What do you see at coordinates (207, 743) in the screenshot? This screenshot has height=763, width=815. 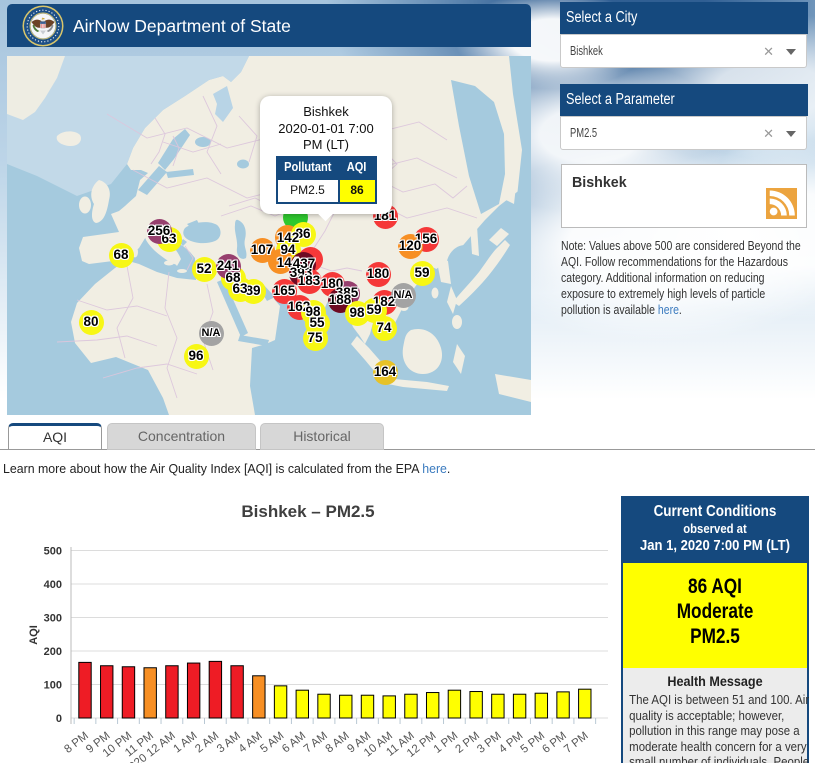 I see `svg-text: 2 AM` at bounding box center [207, 743].